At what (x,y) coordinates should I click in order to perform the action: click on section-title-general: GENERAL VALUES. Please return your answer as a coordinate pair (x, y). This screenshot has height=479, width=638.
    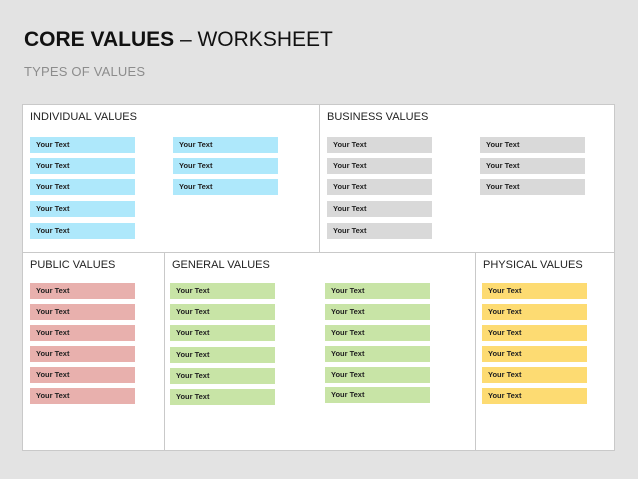
    Looking at the image, I should click on (221, 265).